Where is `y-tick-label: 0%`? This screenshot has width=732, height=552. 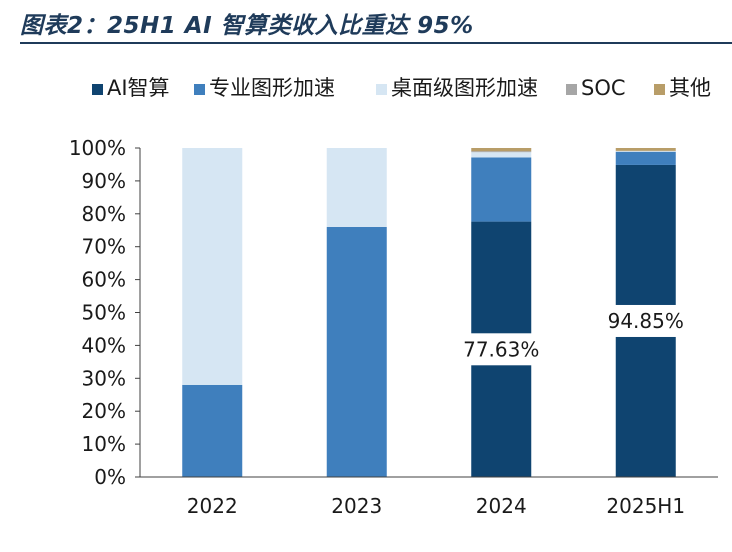 y-tick-label: 0% is located at coordinates (110, 477).